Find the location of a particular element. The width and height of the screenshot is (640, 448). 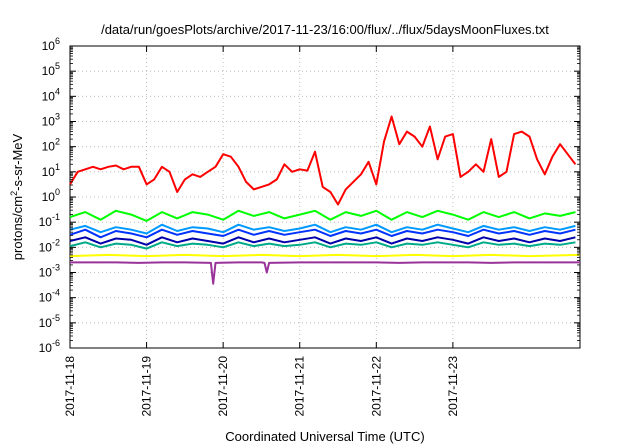

y-tick-label: 10⁻¹ is located at coordinates (49, 220).